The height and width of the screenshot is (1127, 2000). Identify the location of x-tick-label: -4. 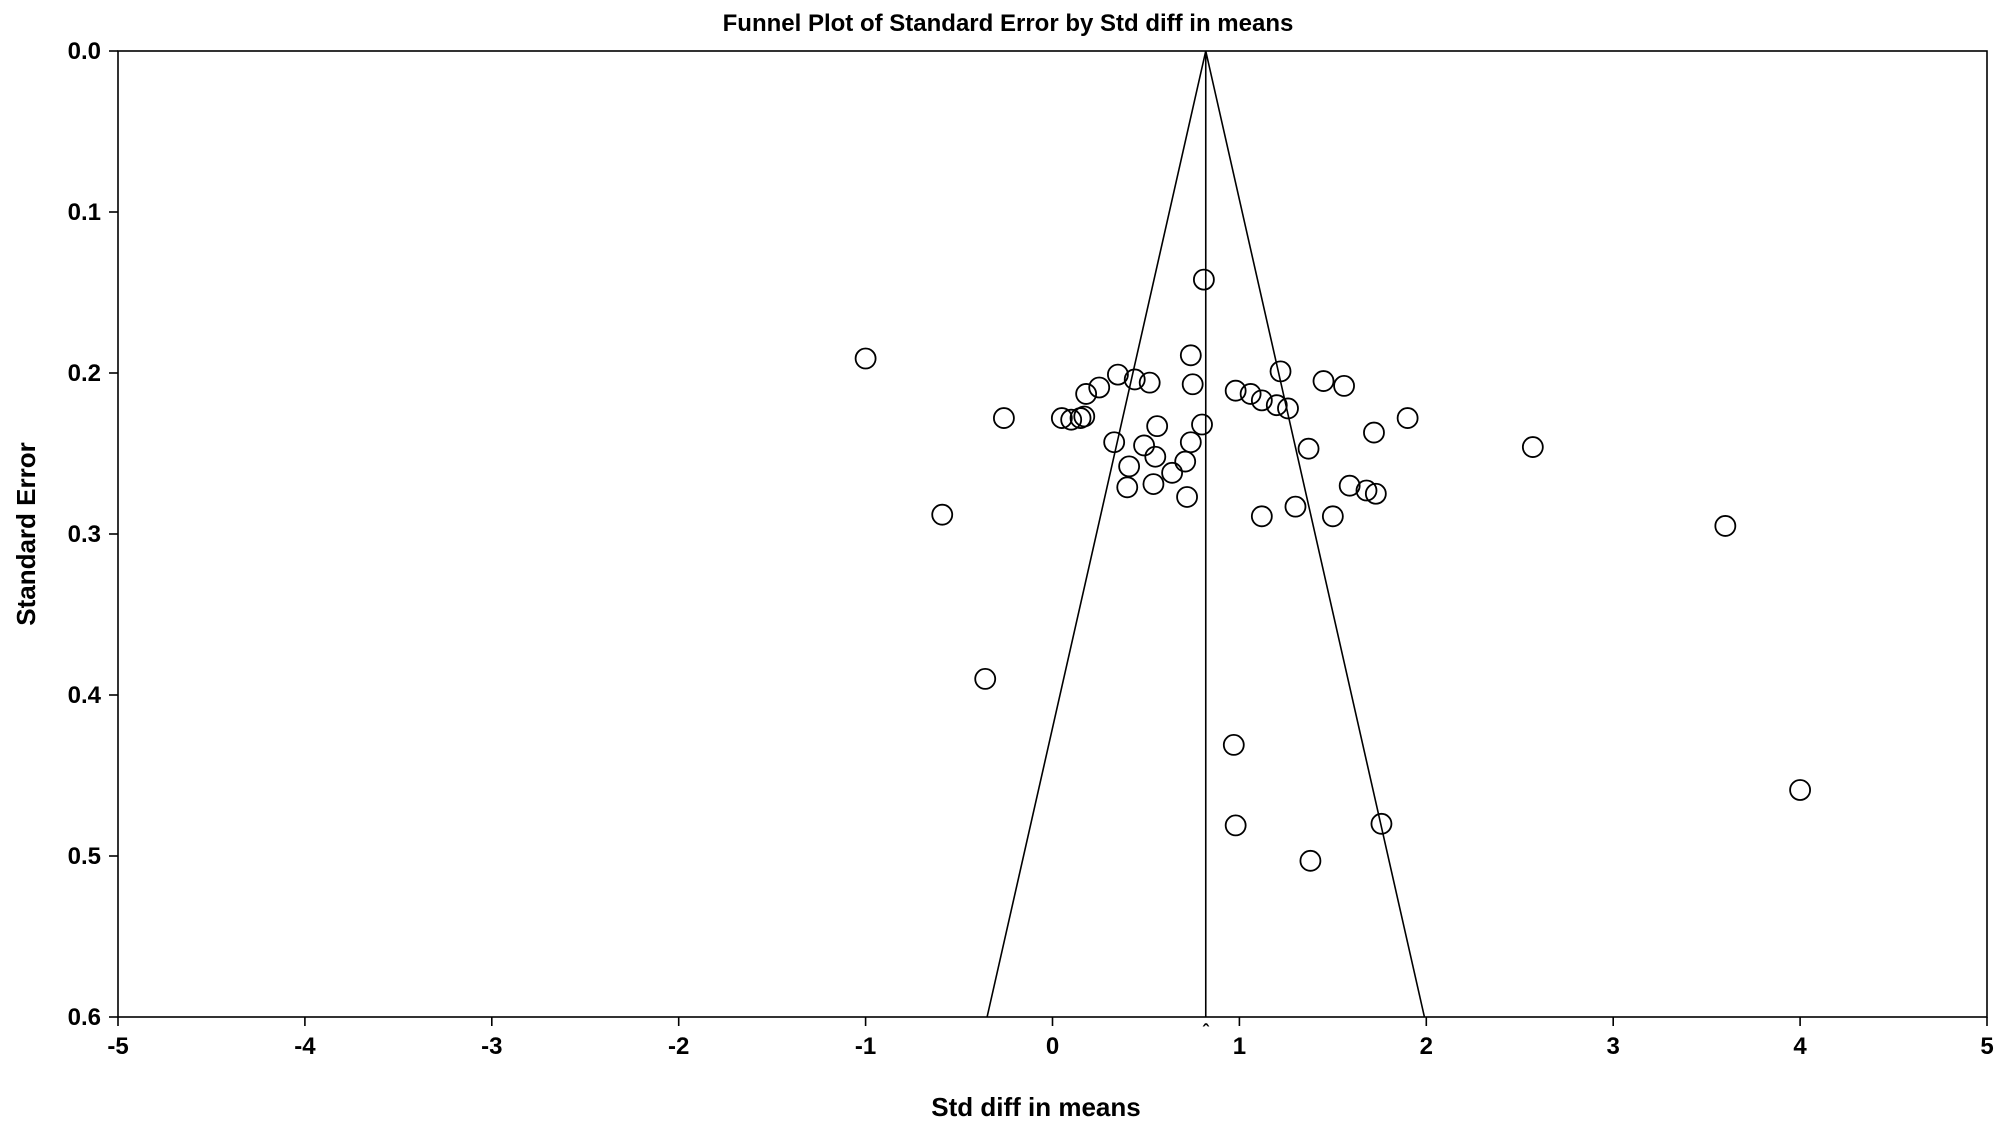
(305, 1046).